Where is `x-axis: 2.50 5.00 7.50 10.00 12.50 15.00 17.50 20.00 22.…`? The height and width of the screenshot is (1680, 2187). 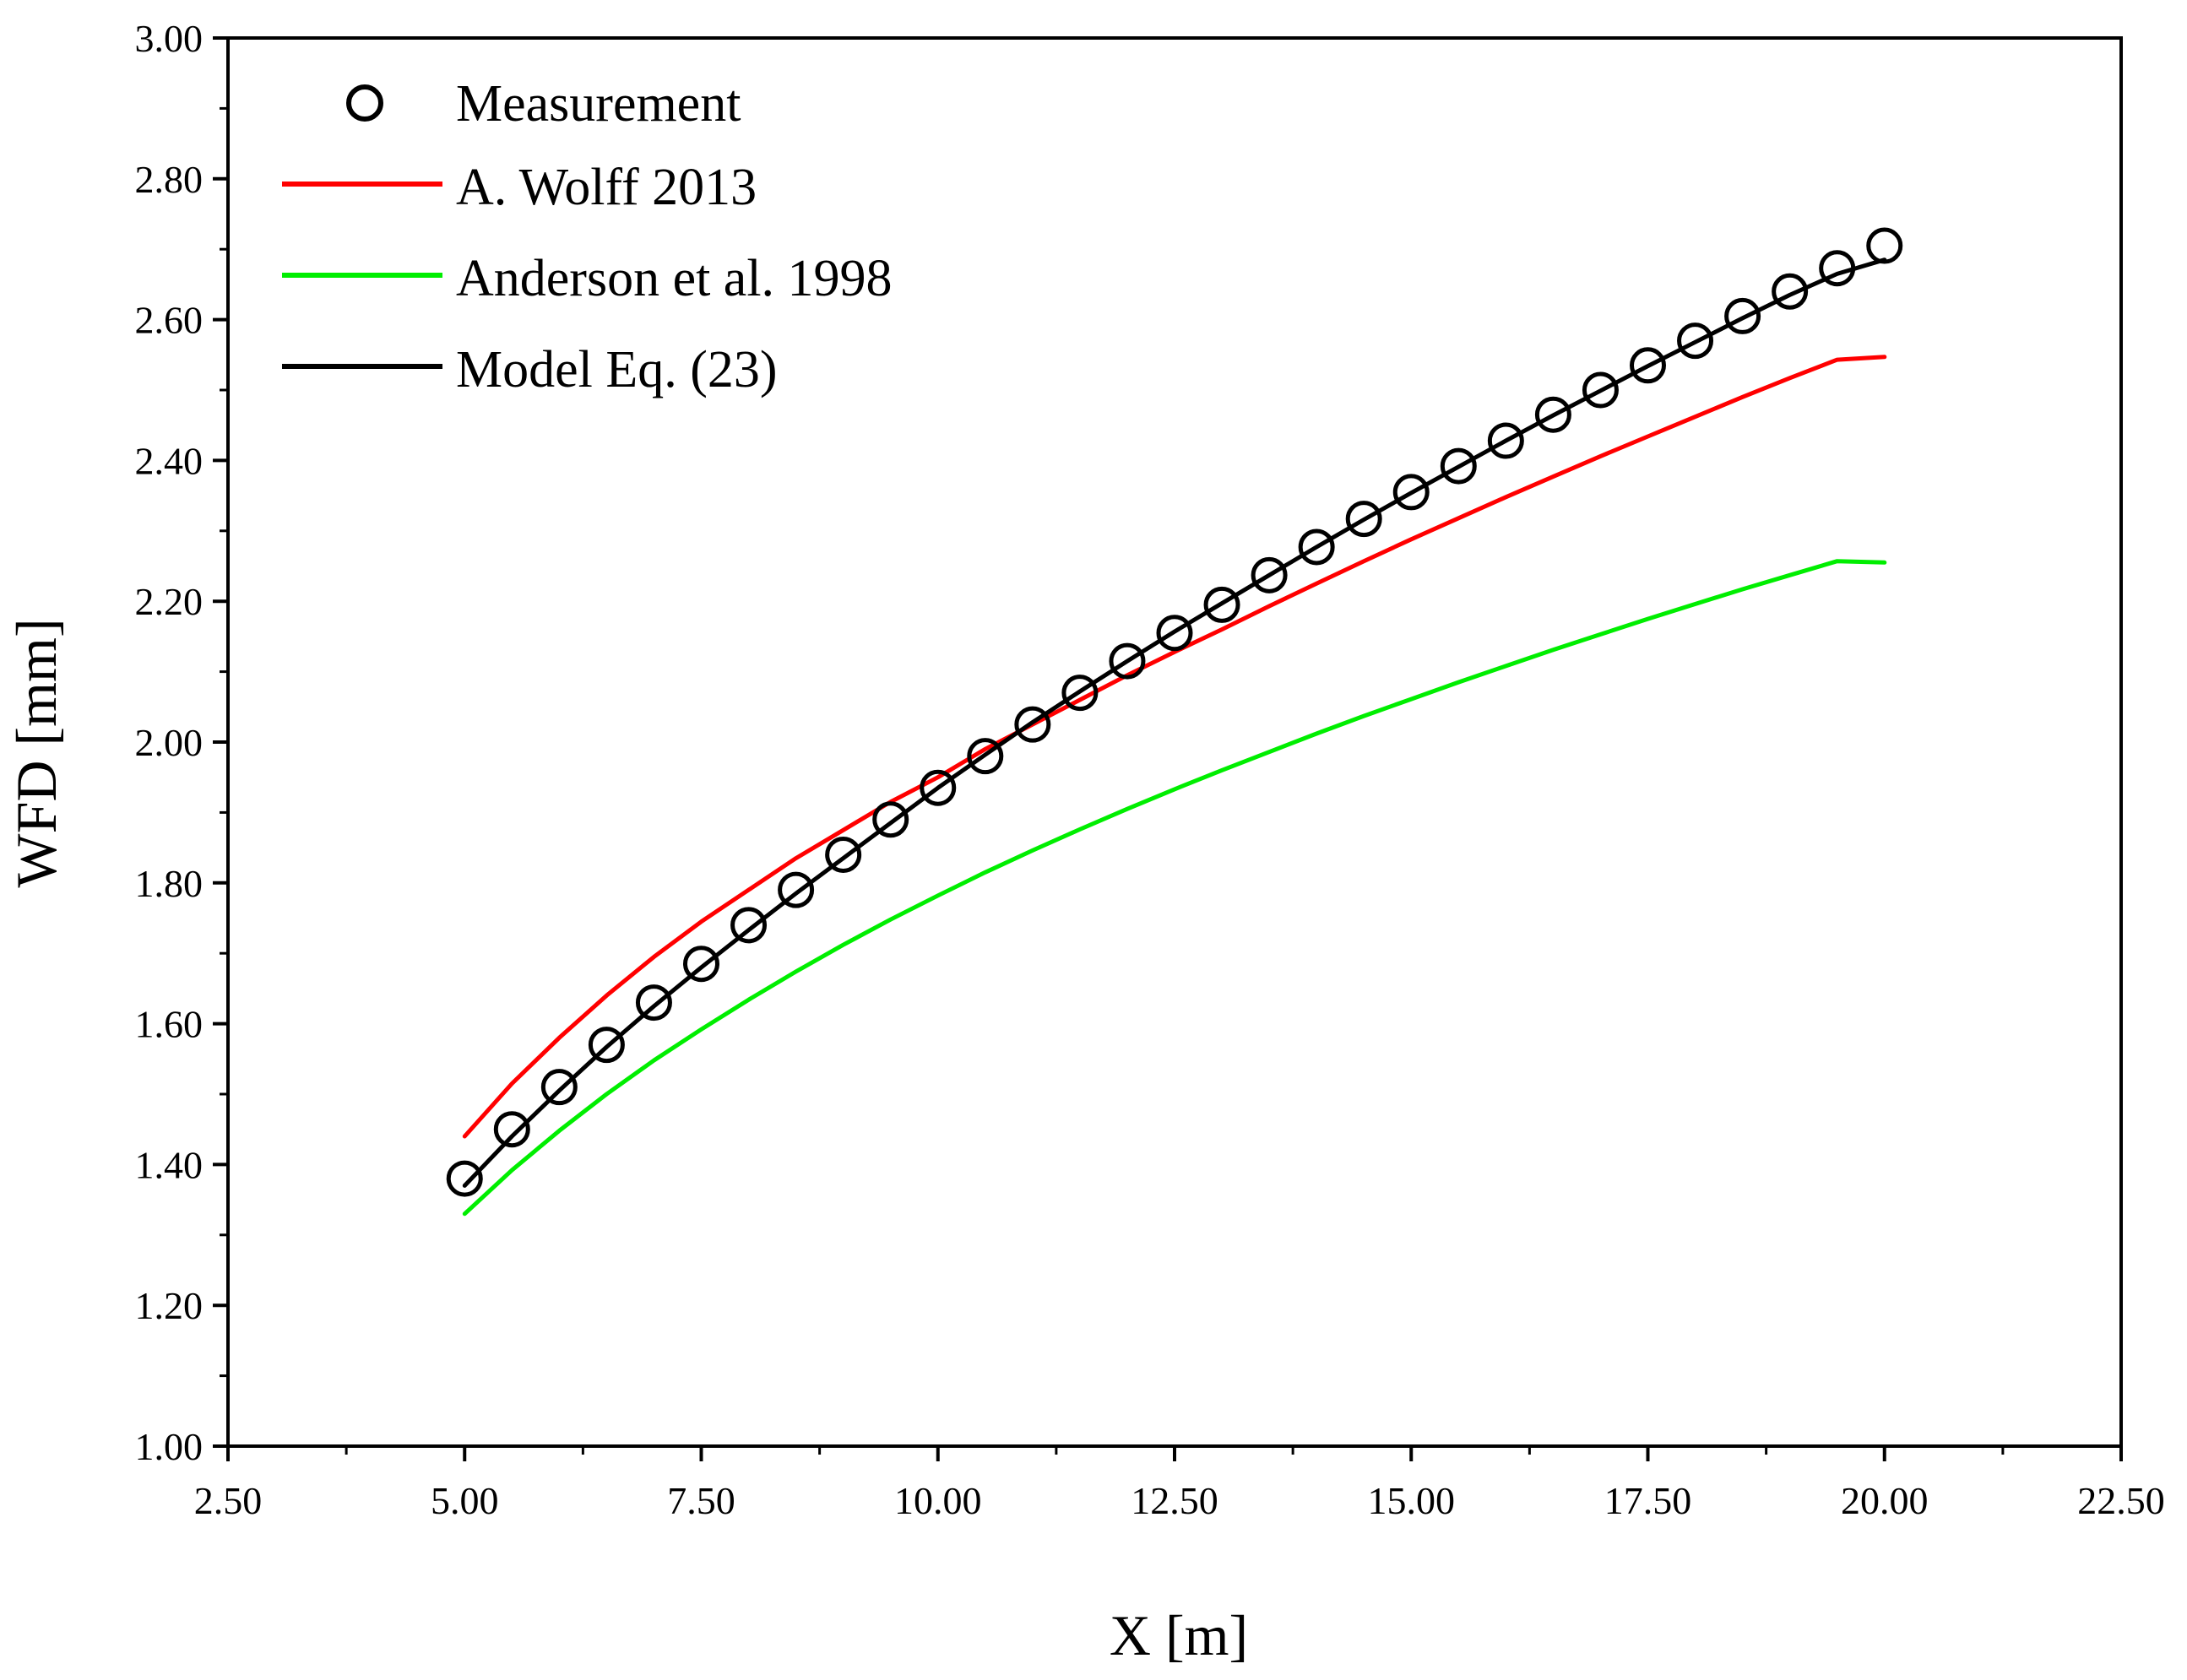
x-axis: 2.50 5.00 7.50 10.00 12.50 15.00 17.50 20.00 22.… is located at coordinates (1179, 1484).